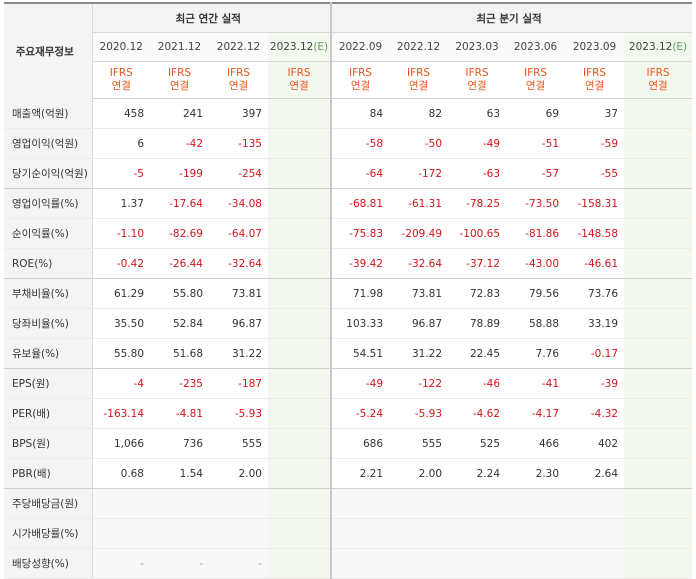  Describe the element at coordinates (477, 47) in the screenshot. I see `period-header: 2023.03` at that location.